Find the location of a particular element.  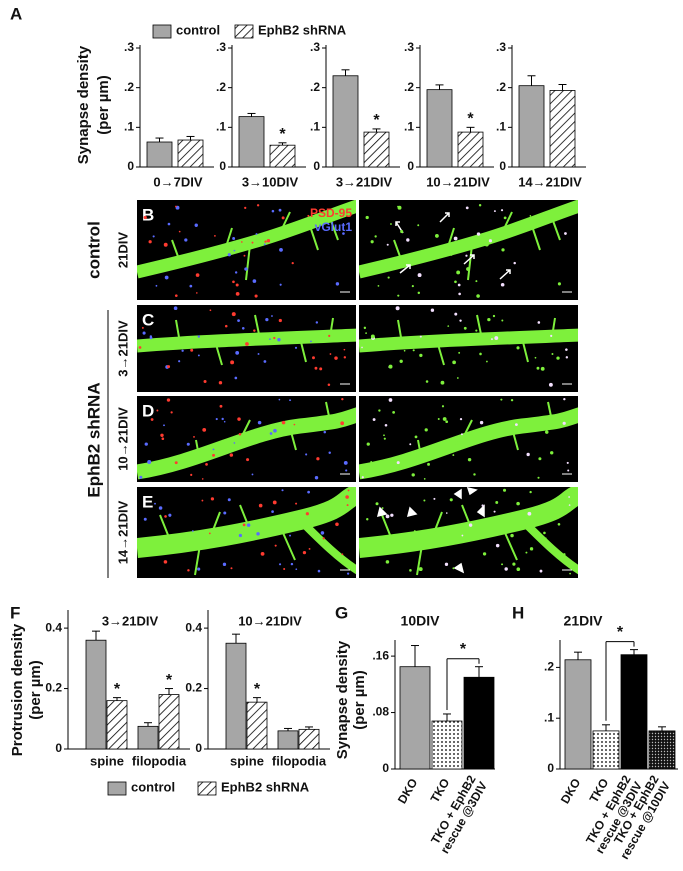

x-category-label: 10→21DIV is located at coordinates (458, 181).